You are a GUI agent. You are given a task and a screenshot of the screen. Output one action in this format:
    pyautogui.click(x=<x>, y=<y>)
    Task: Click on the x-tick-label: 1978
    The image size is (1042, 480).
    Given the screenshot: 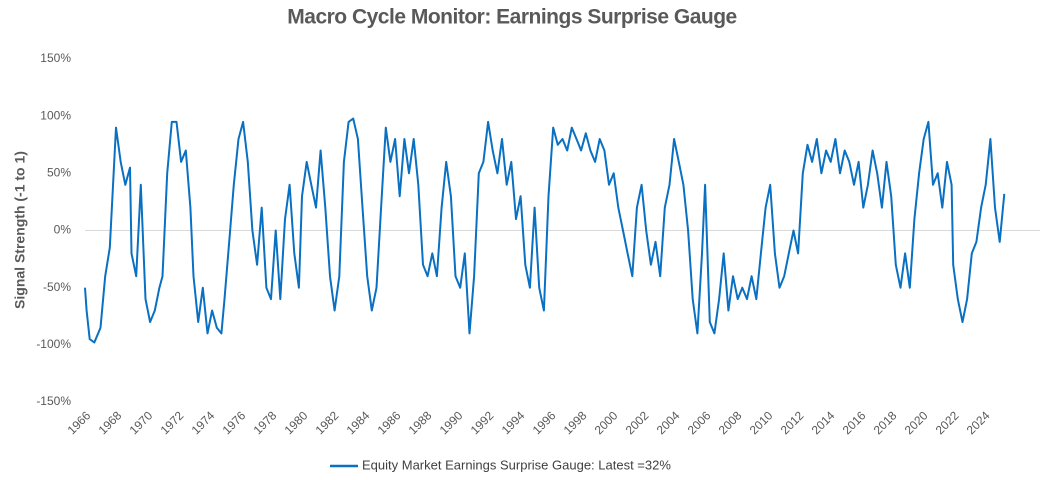 What is the action you would take?
    pyautogui.click(x=265, y=422)
    